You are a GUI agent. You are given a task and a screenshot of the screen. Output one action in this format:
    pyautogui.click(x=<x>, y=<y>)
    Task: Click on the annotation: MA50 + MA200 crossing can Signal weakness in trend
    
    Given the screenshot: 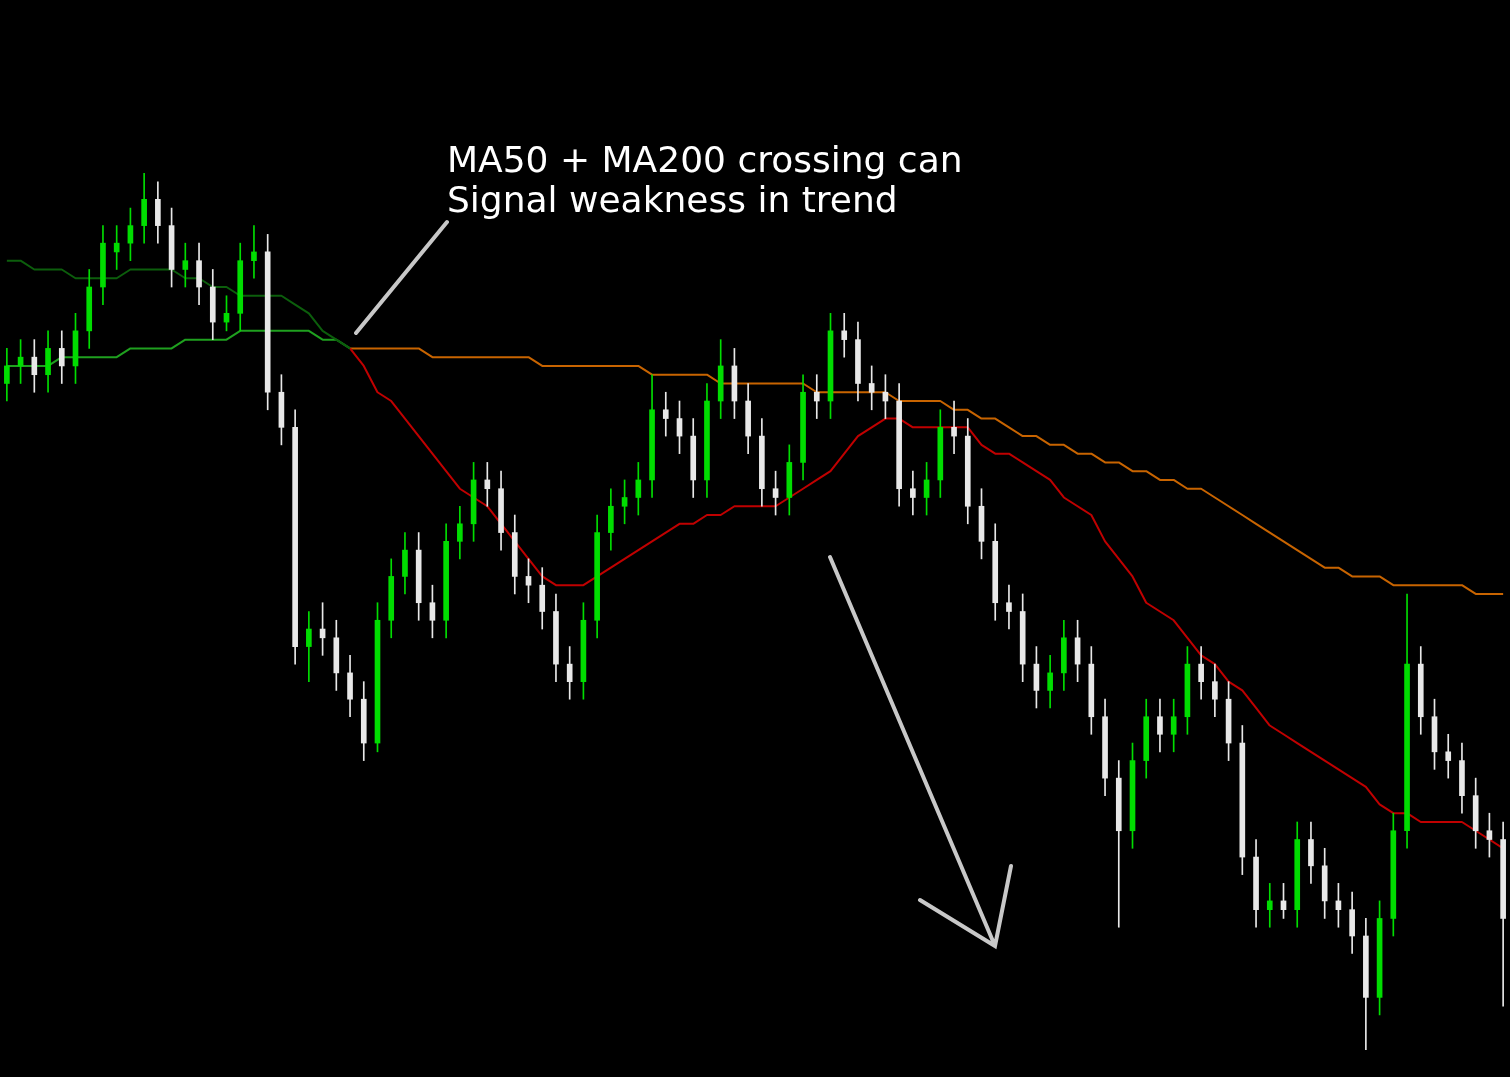 What is the action you would take?
    pyautogui.click(x=705, y=179)
    